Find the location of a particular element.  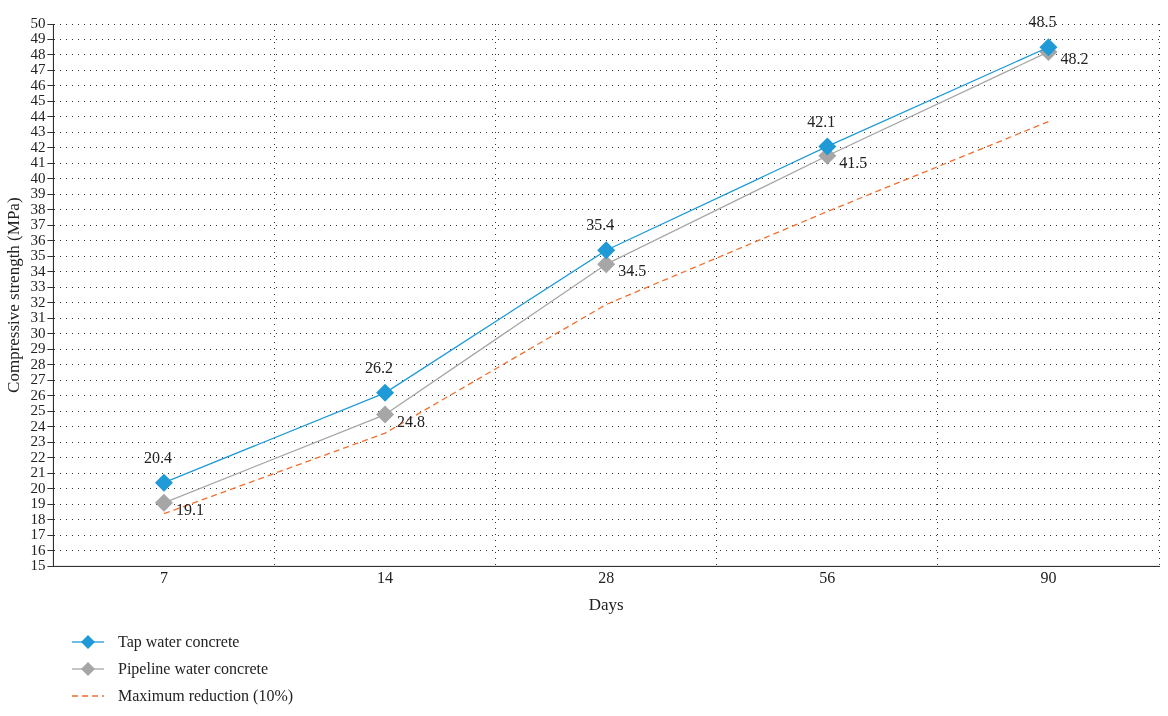

data-label: 48.2 is located at coordinates (1074, 59).